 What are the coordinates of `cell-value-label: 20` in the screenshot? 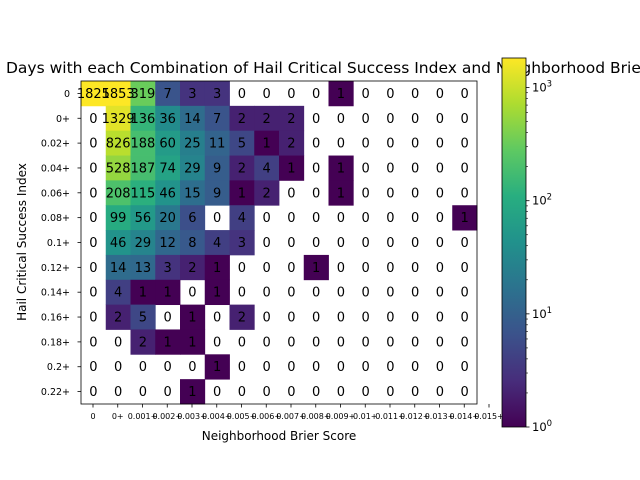 It's located at (167, 218).